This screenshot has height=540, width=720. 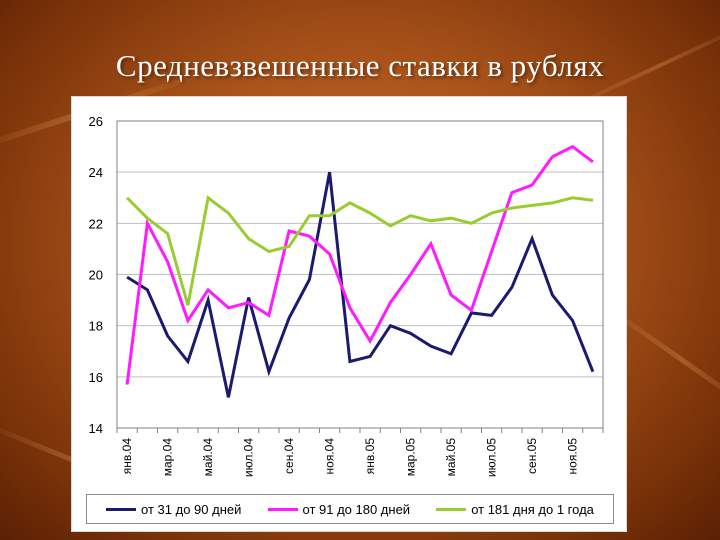 I want to click on x-tick-label: янв.04, so click(x=127, y=456).